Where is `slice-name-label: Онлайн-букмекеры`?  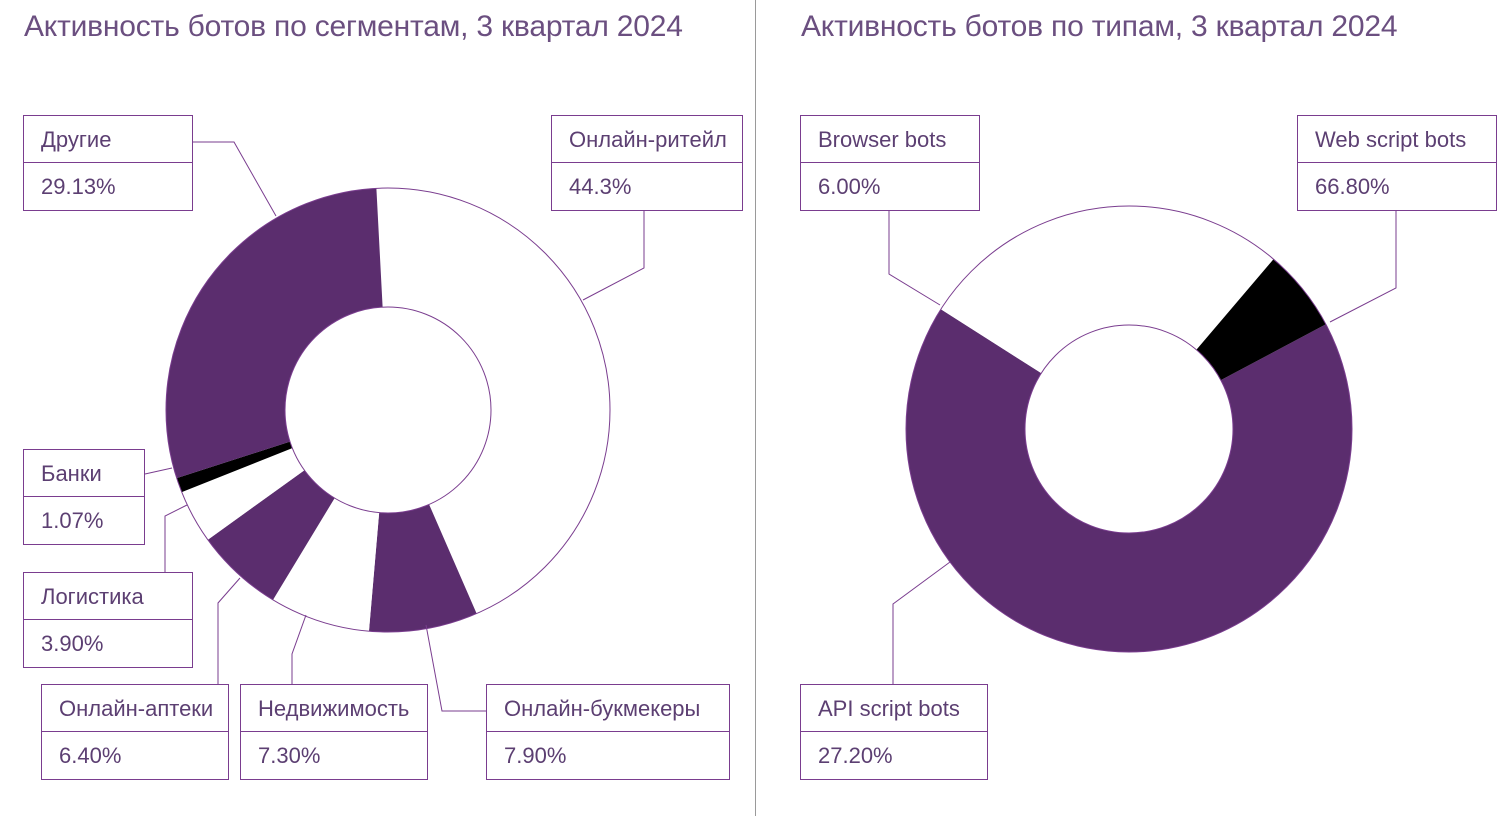
slice-name-label: Онлайн-букмекеры is located at coordinates (608, 708).